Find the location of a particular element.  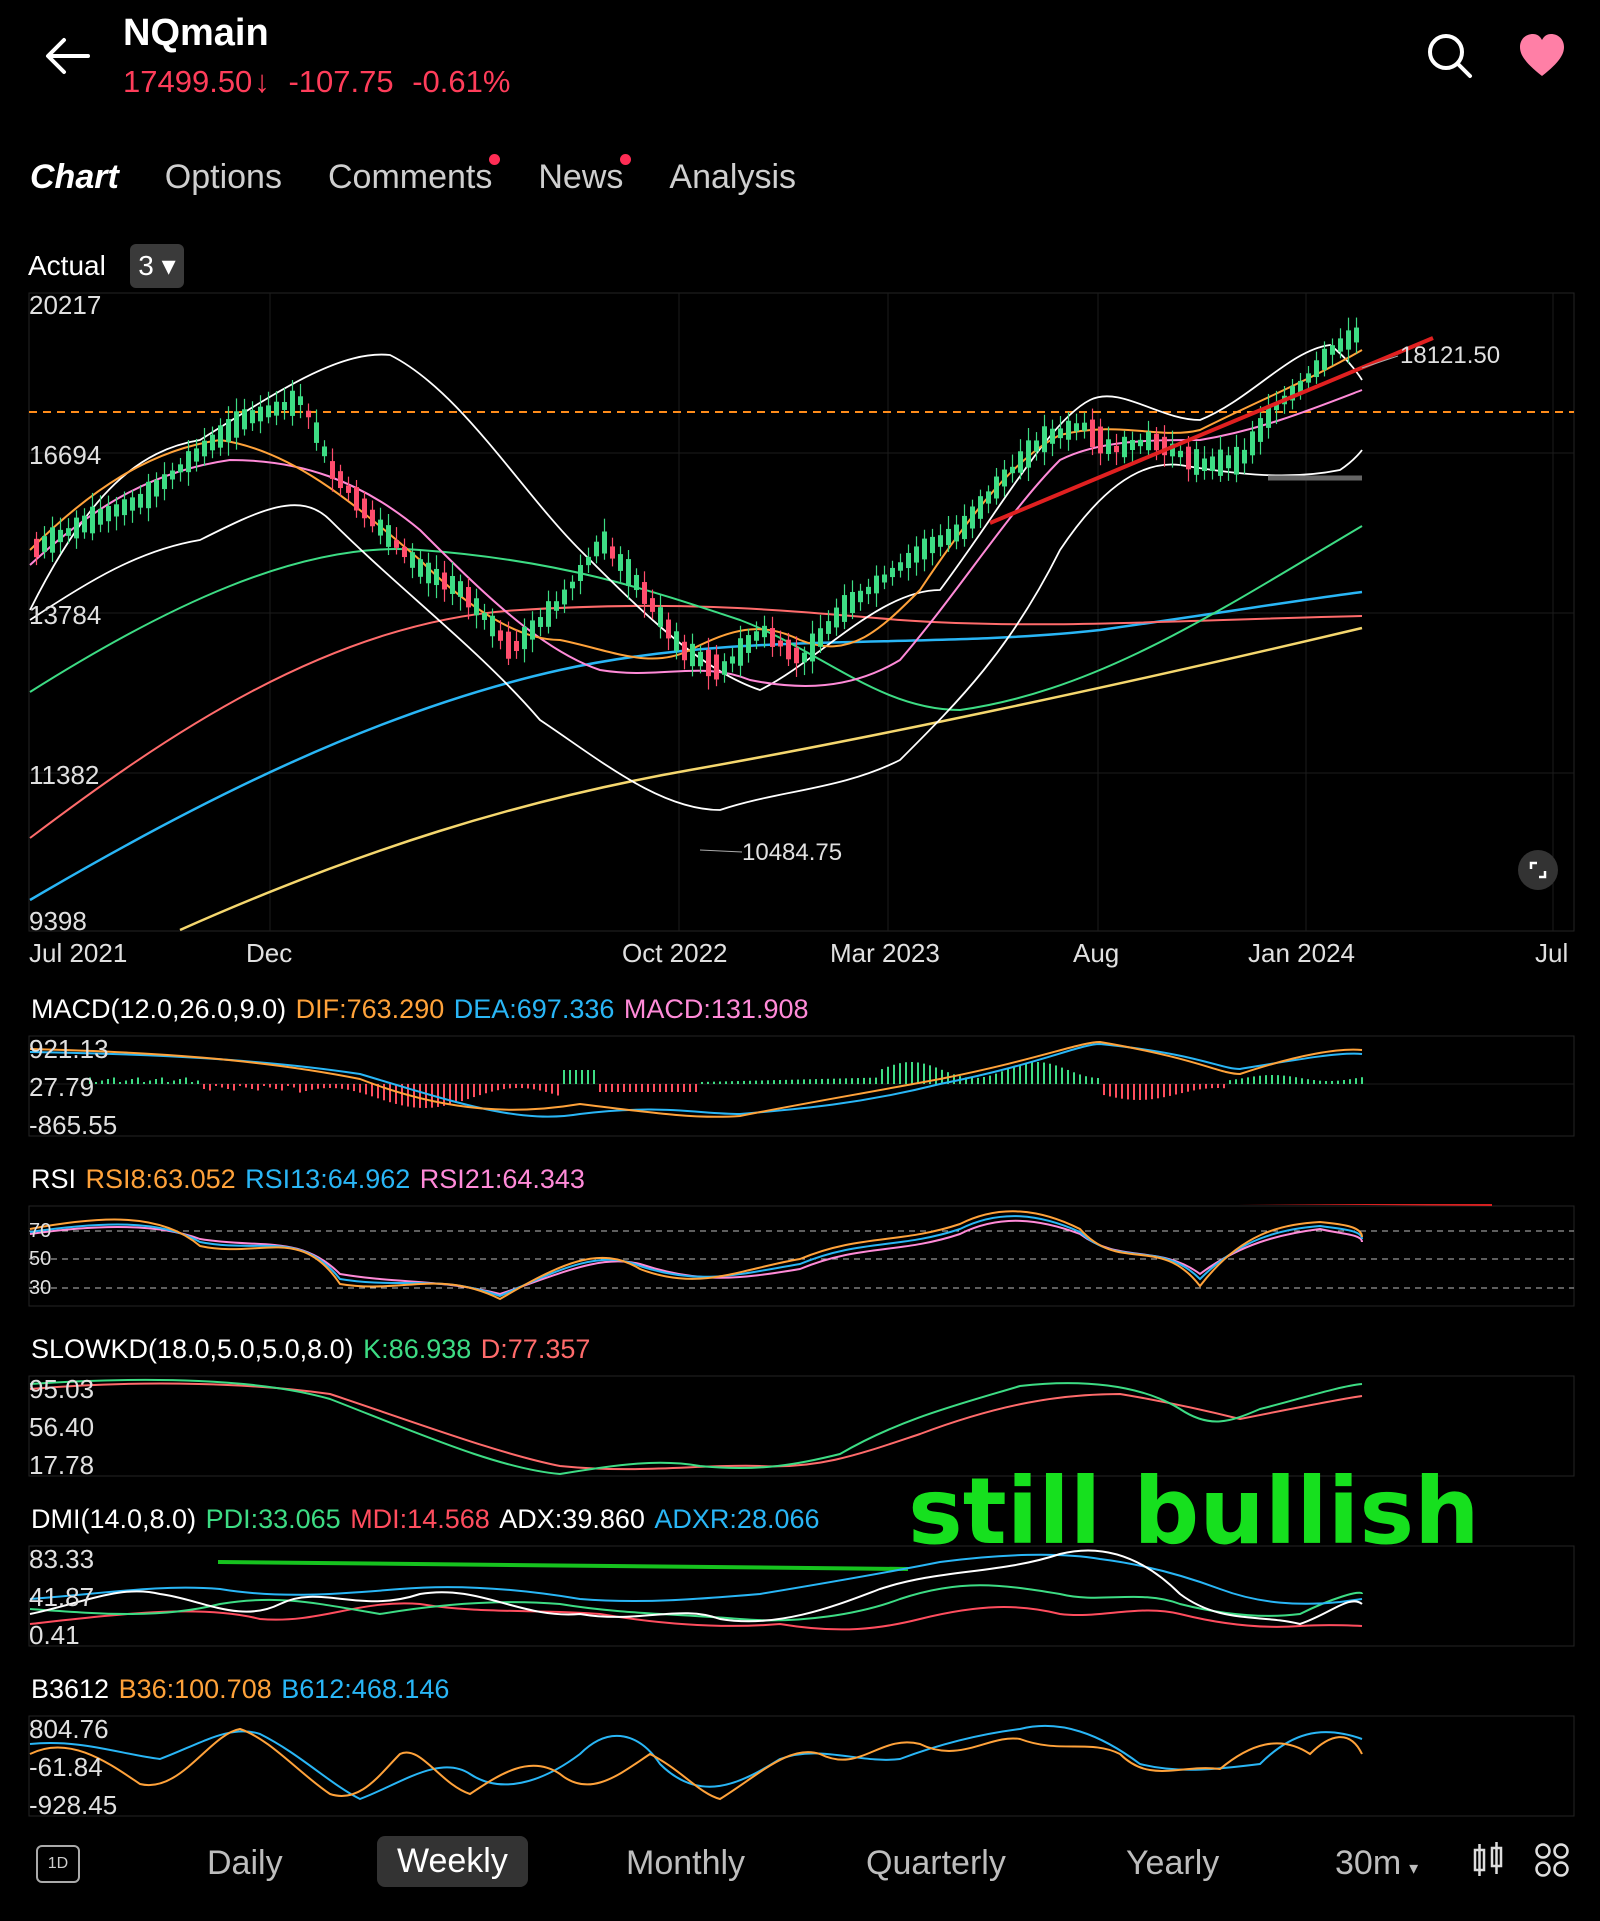

b3612-panel is located at coordinates (800, 1766).